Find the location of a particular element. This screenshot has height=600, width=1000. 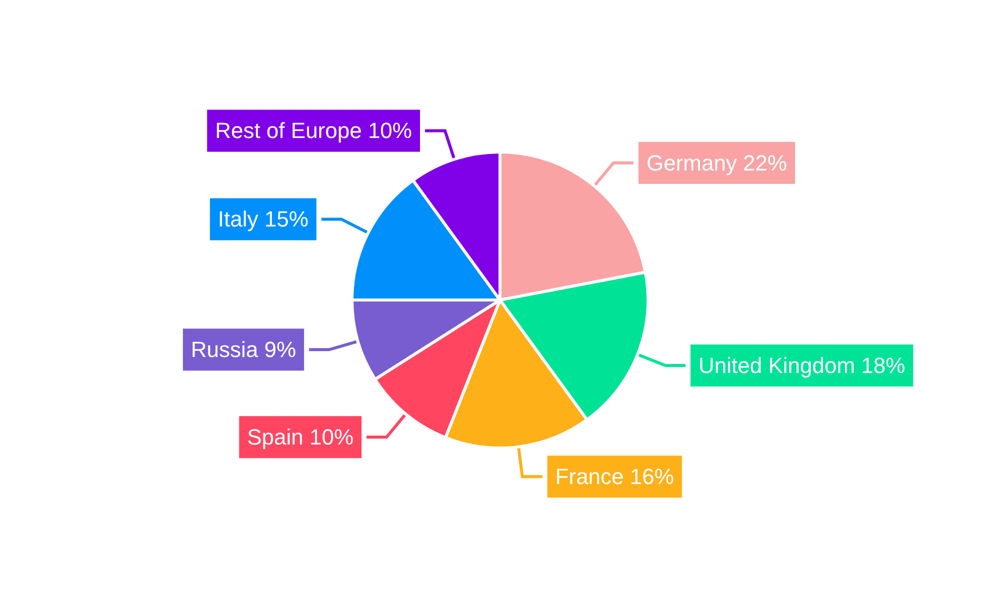

slice-label: Spain 10% is located at coordinates (300, 437).